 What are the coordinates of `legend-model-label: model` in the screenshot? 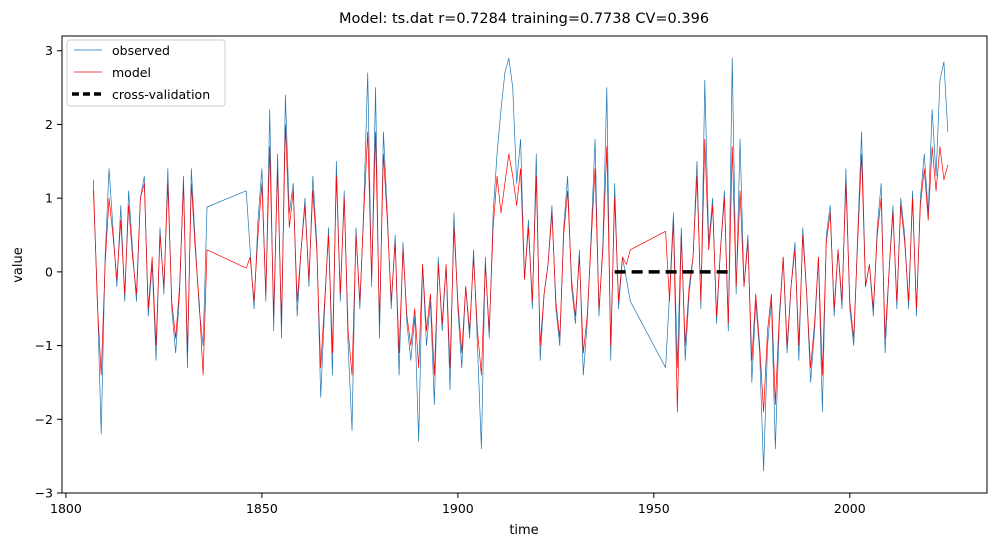 It's located at (131, 72).